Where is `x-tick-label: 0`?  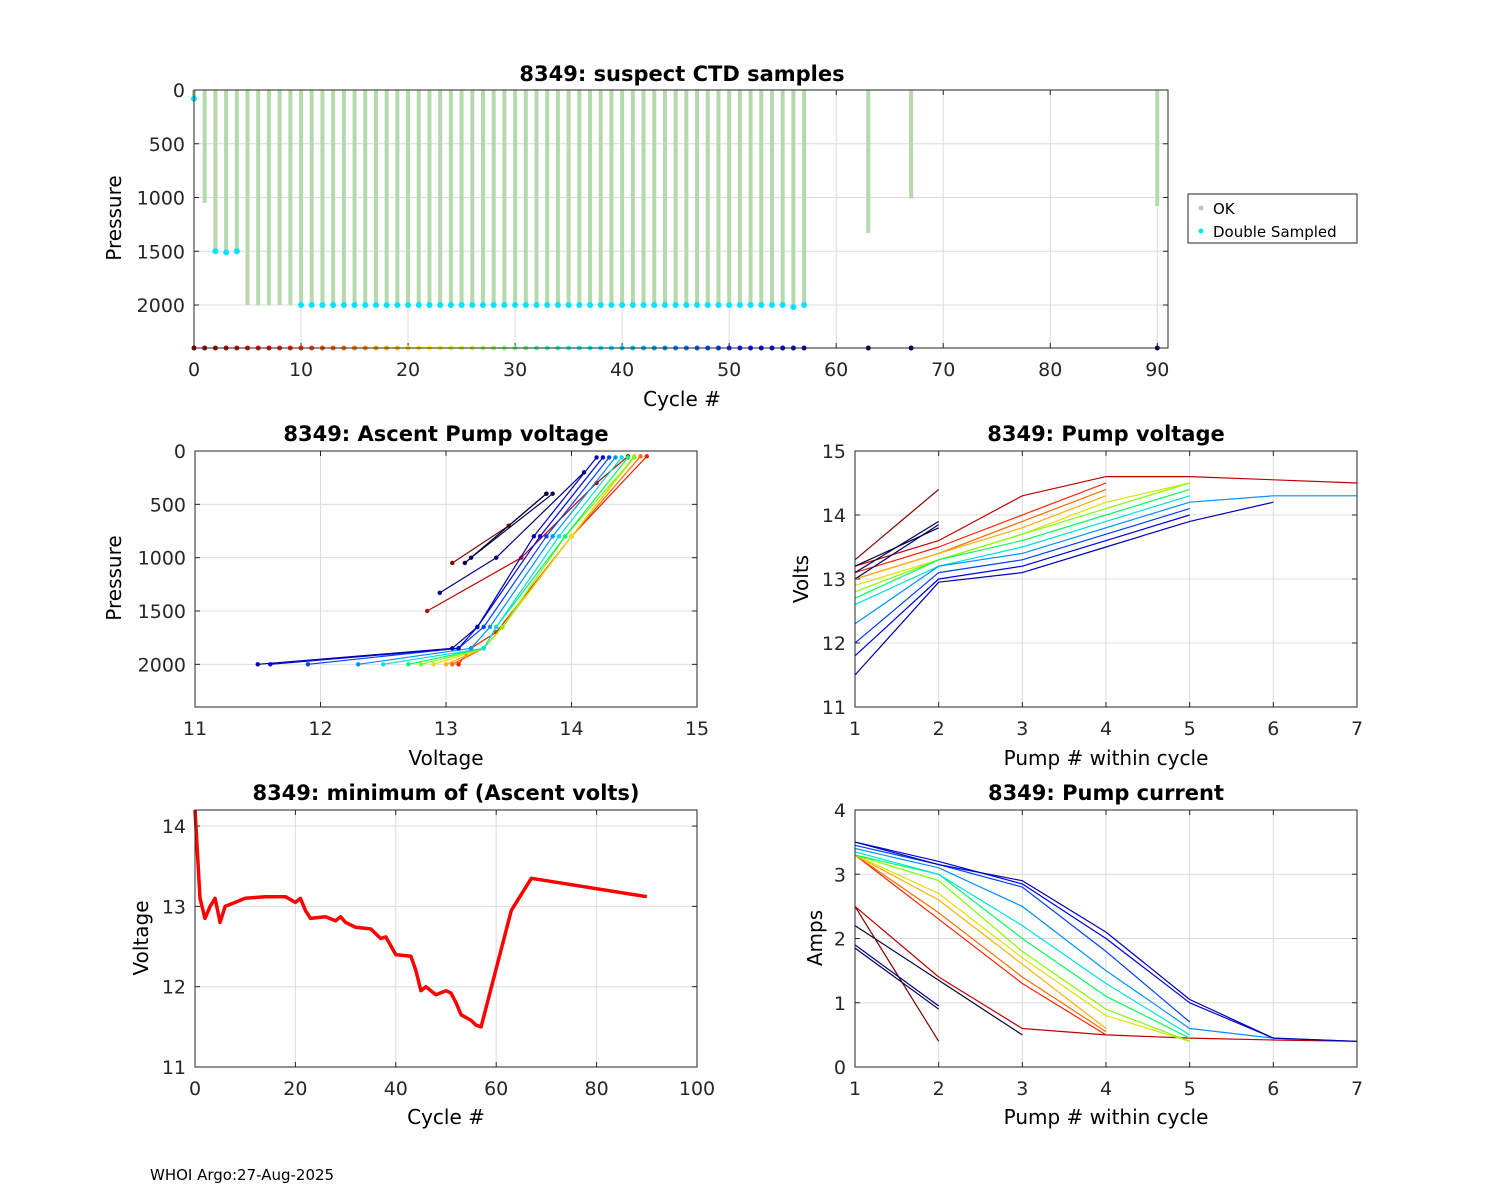
x-tick-label: 0 is located at coordinates (194, 370).